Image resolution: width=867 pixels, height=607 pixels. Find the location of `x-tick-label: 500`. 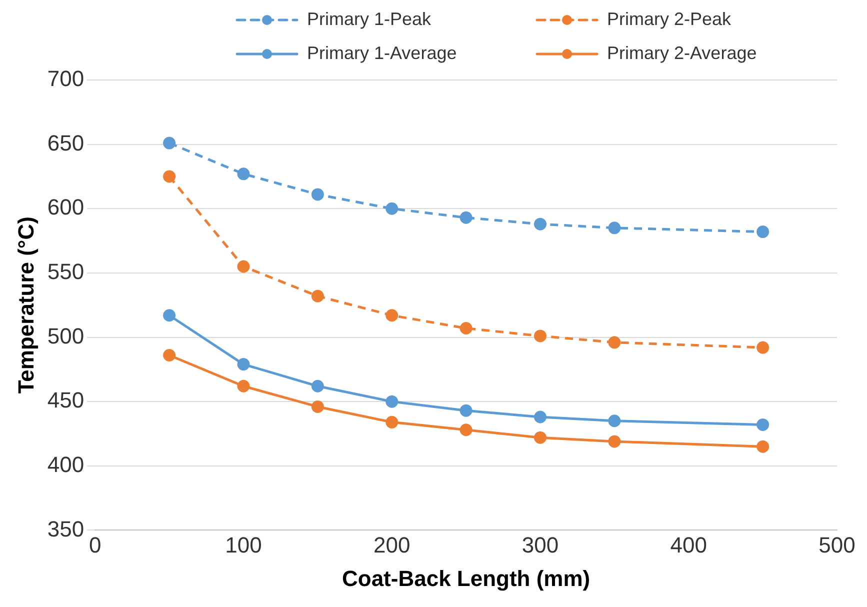

x-tick-label: 500 is located at coordinates (837, 545).